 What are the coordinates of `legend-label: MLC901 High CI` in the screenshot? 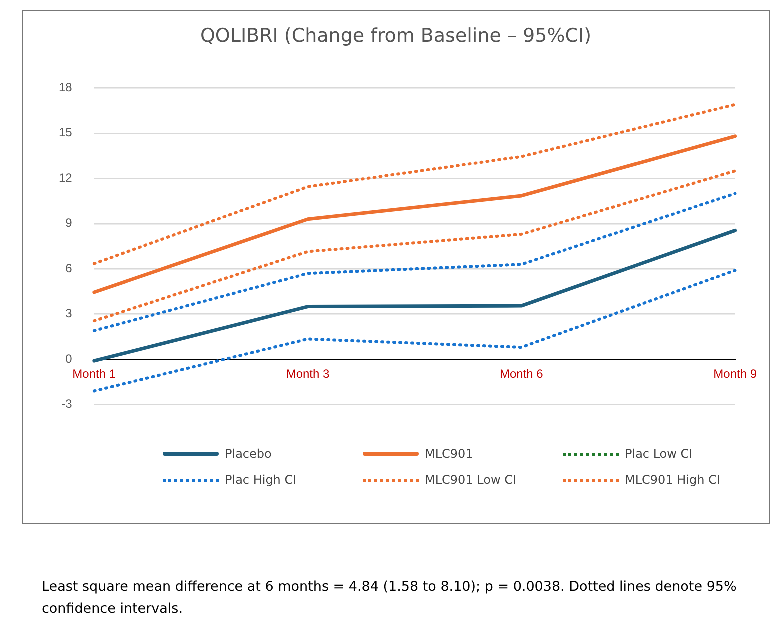 It's located at (672, 480).